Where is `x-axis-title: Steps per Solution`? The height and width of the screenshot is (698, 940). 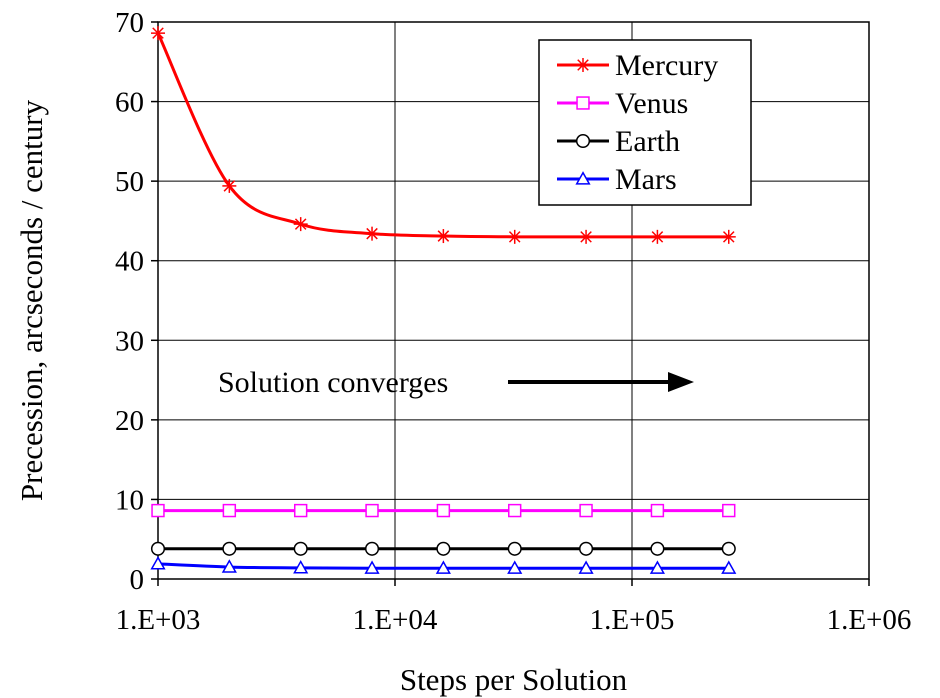 x-axis-title: Steps per Solution is located at coordinates (514, 679).